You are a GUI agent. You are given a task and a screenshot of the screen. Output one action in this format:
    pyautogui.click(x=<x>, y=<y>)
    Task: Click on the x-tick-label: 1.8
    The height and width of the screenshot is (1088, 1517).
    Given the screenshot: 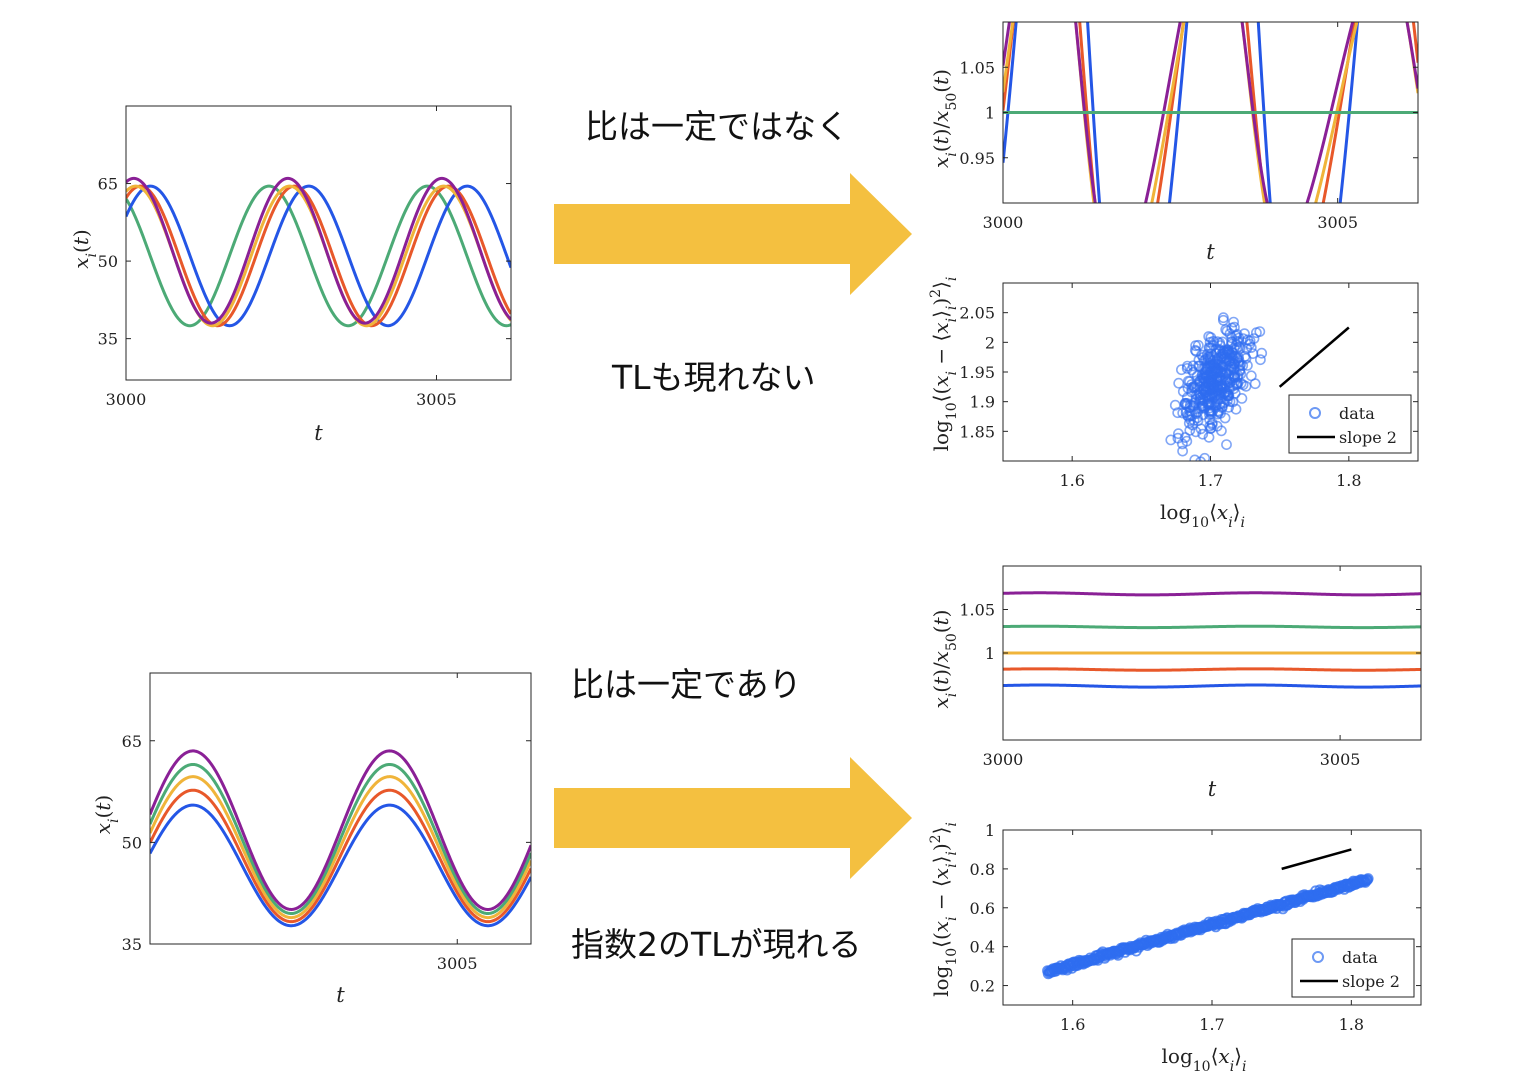 What is the action you would take?
    pyautogui.click(x=1351, y=1024)
    